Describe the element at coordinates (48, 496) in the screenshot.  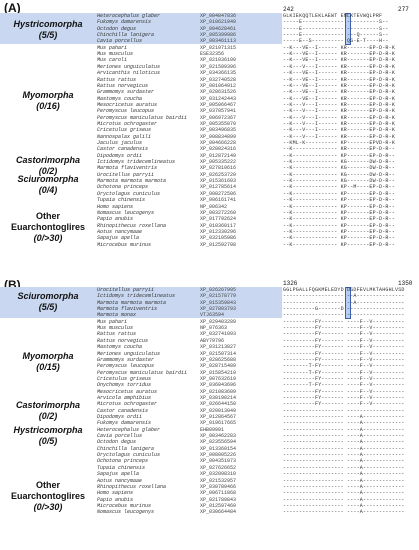
I see `group-other-euarchontoglires: Other Euarchontoglires (0/>30)` at that location.